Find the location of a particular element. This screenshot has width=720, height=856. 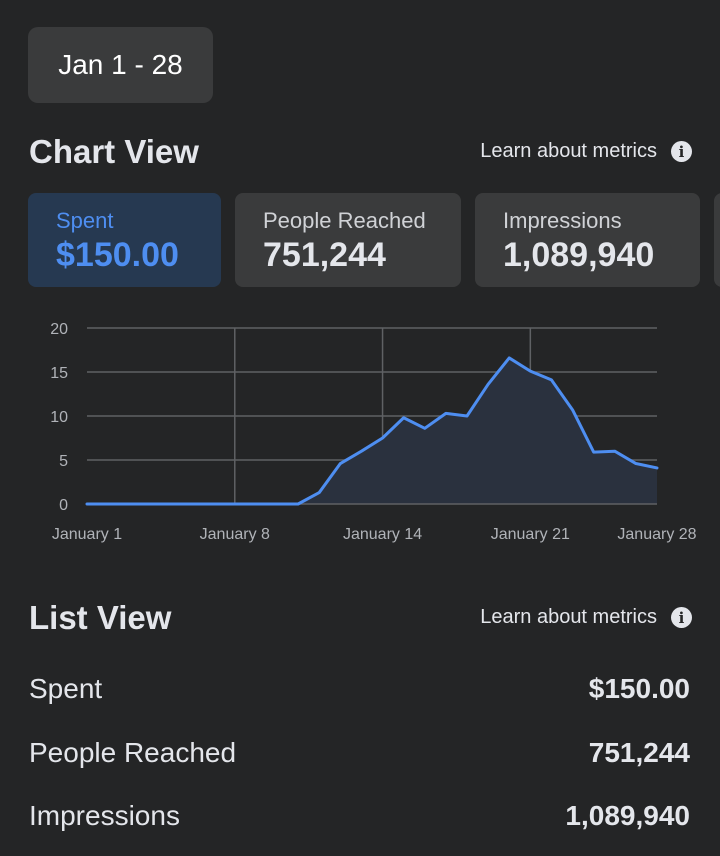

x-tick-label: January 8 is located at coordinates (235, 534).